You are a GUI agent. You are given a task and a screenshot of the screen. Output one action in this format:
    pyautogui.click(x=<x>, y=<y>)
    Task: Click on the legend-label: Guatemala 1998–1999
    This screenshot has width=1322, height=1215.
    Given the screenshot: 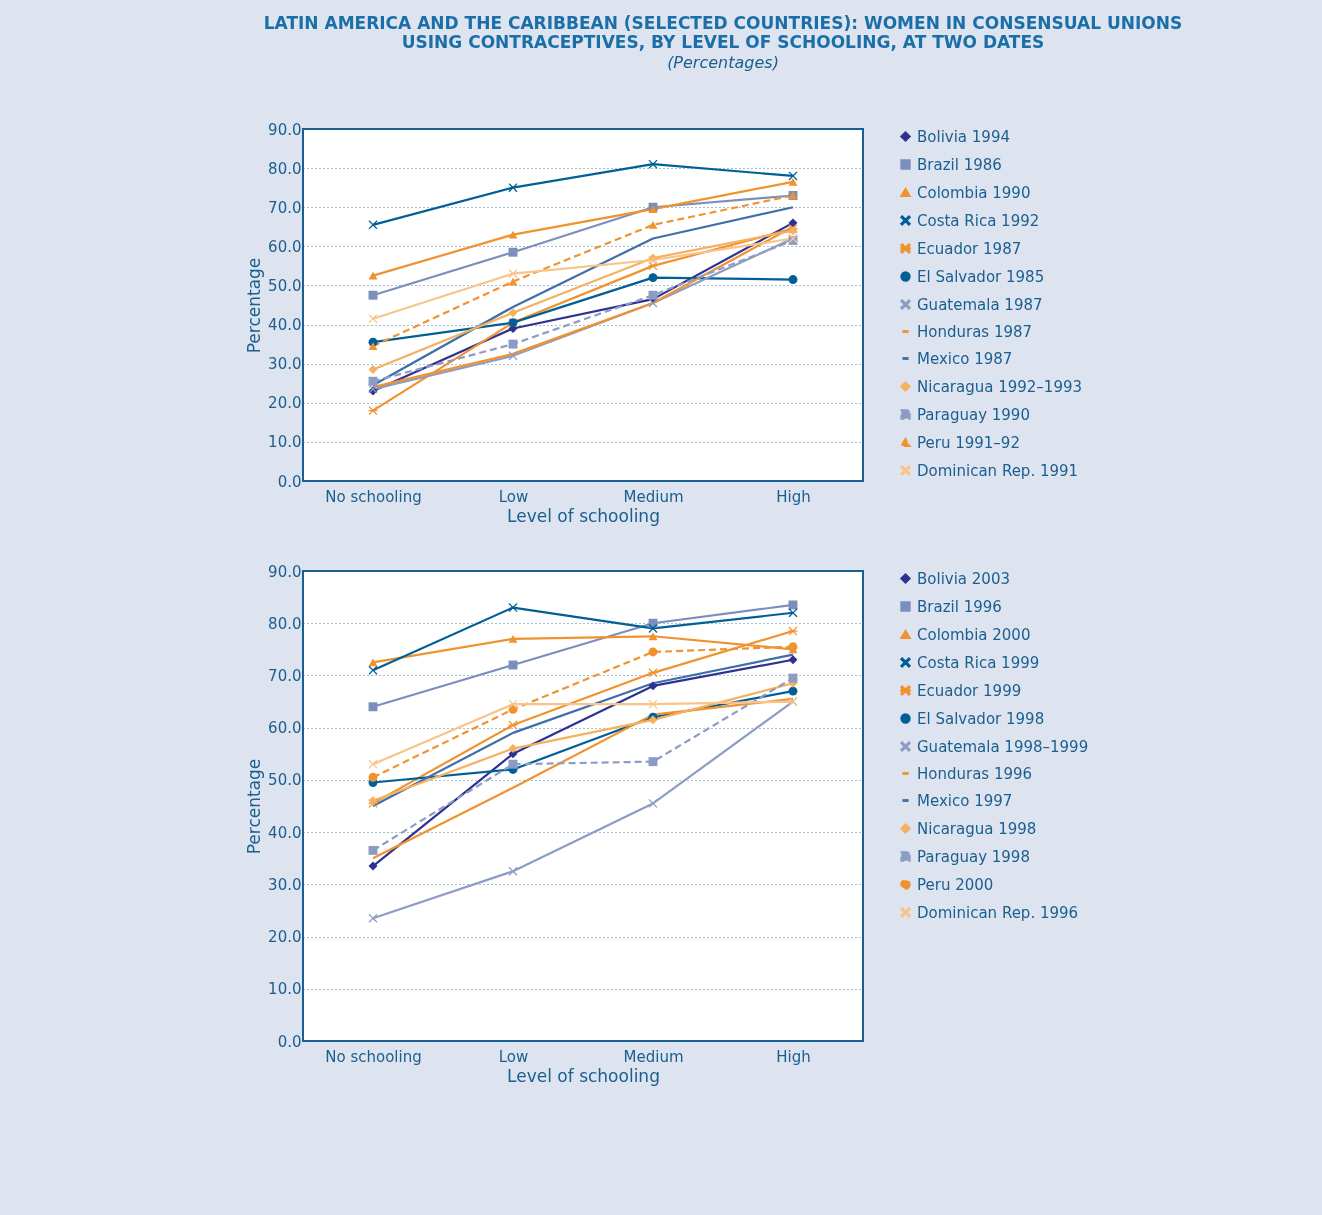 What is the action you would take?
    pyautogui.click(x=1003, y=746)
    